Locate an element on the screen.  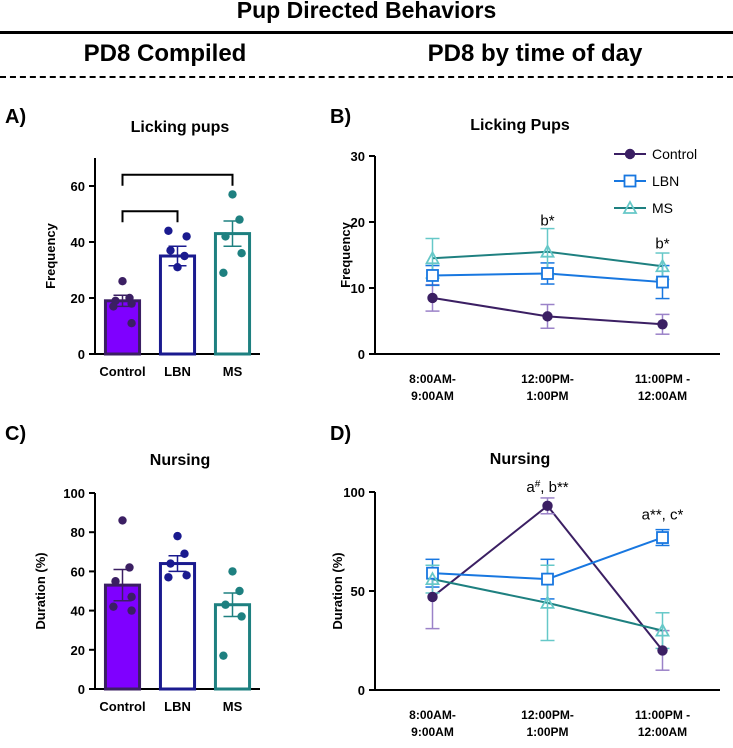
y-tick-label-C: 20 is located at coordinates (78, 650).